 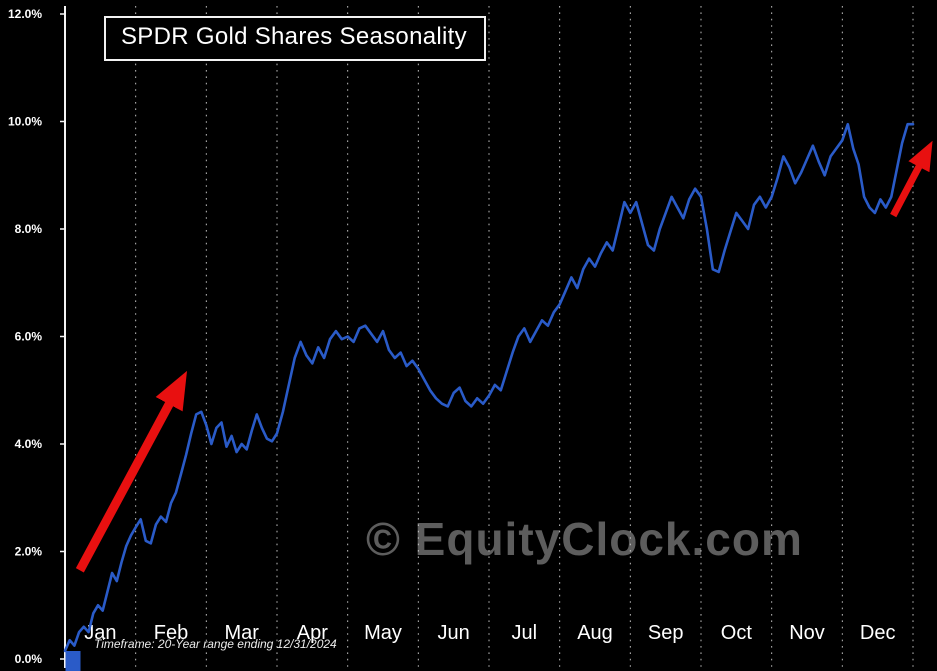 I want to click on x-axis-label: Oct, so click(x=737, y=633).